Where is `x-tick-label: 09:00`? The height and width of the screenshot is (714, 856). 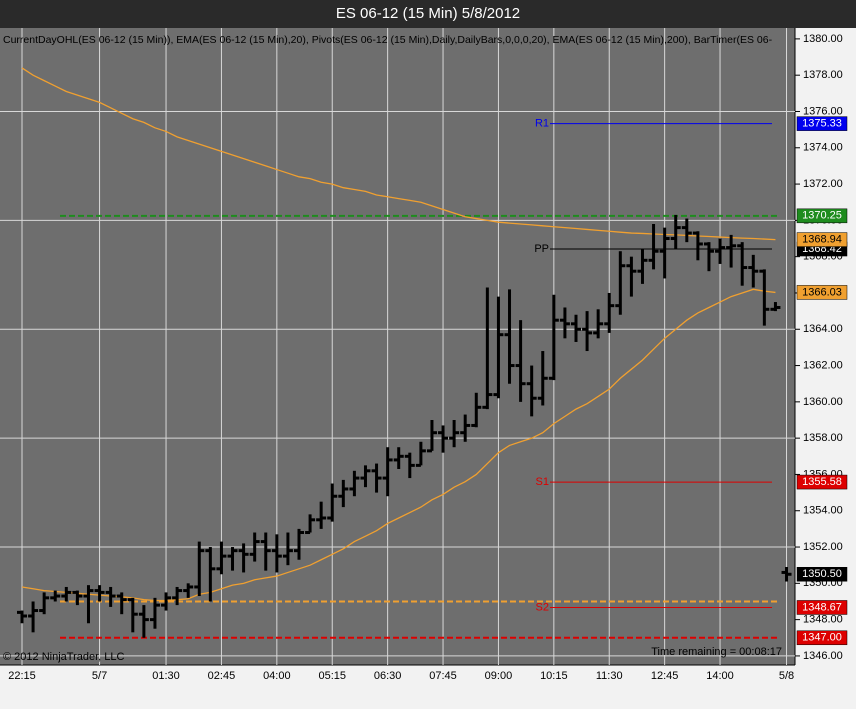 x-tick-label: 09:00 is located at coordinates (499, 676).